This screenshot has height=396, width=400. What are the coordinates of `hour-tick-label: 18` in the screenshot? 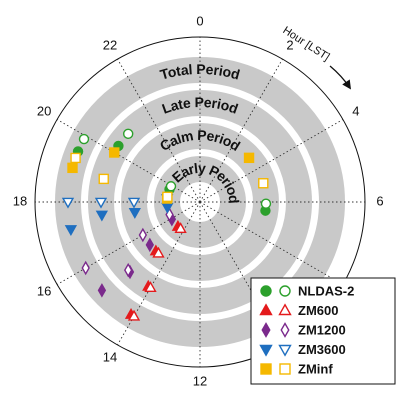 It's located at (20, 200).